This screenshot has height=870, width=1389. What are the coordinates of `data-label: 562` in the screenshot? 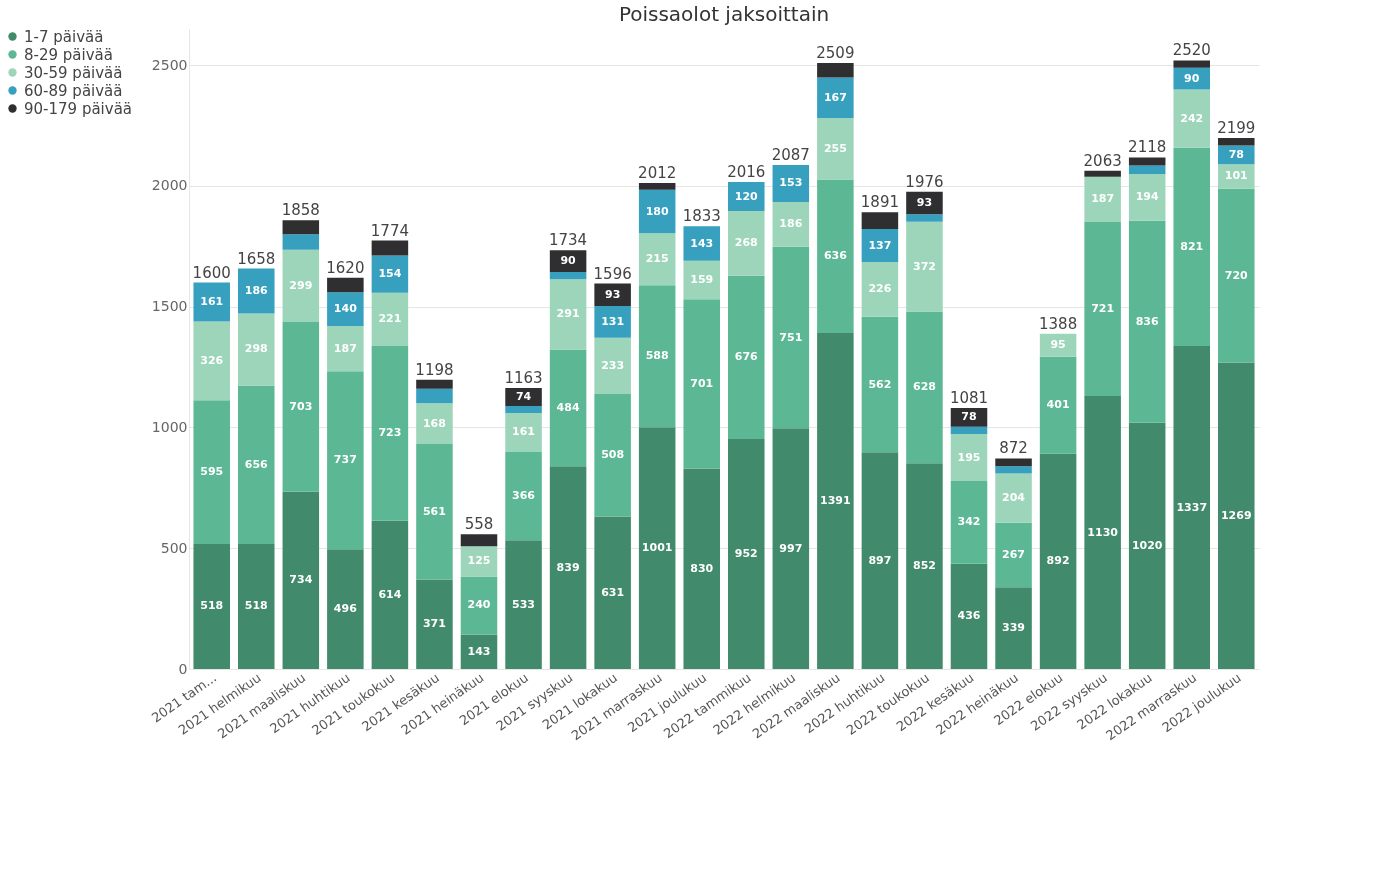 It's located at (880, 384).